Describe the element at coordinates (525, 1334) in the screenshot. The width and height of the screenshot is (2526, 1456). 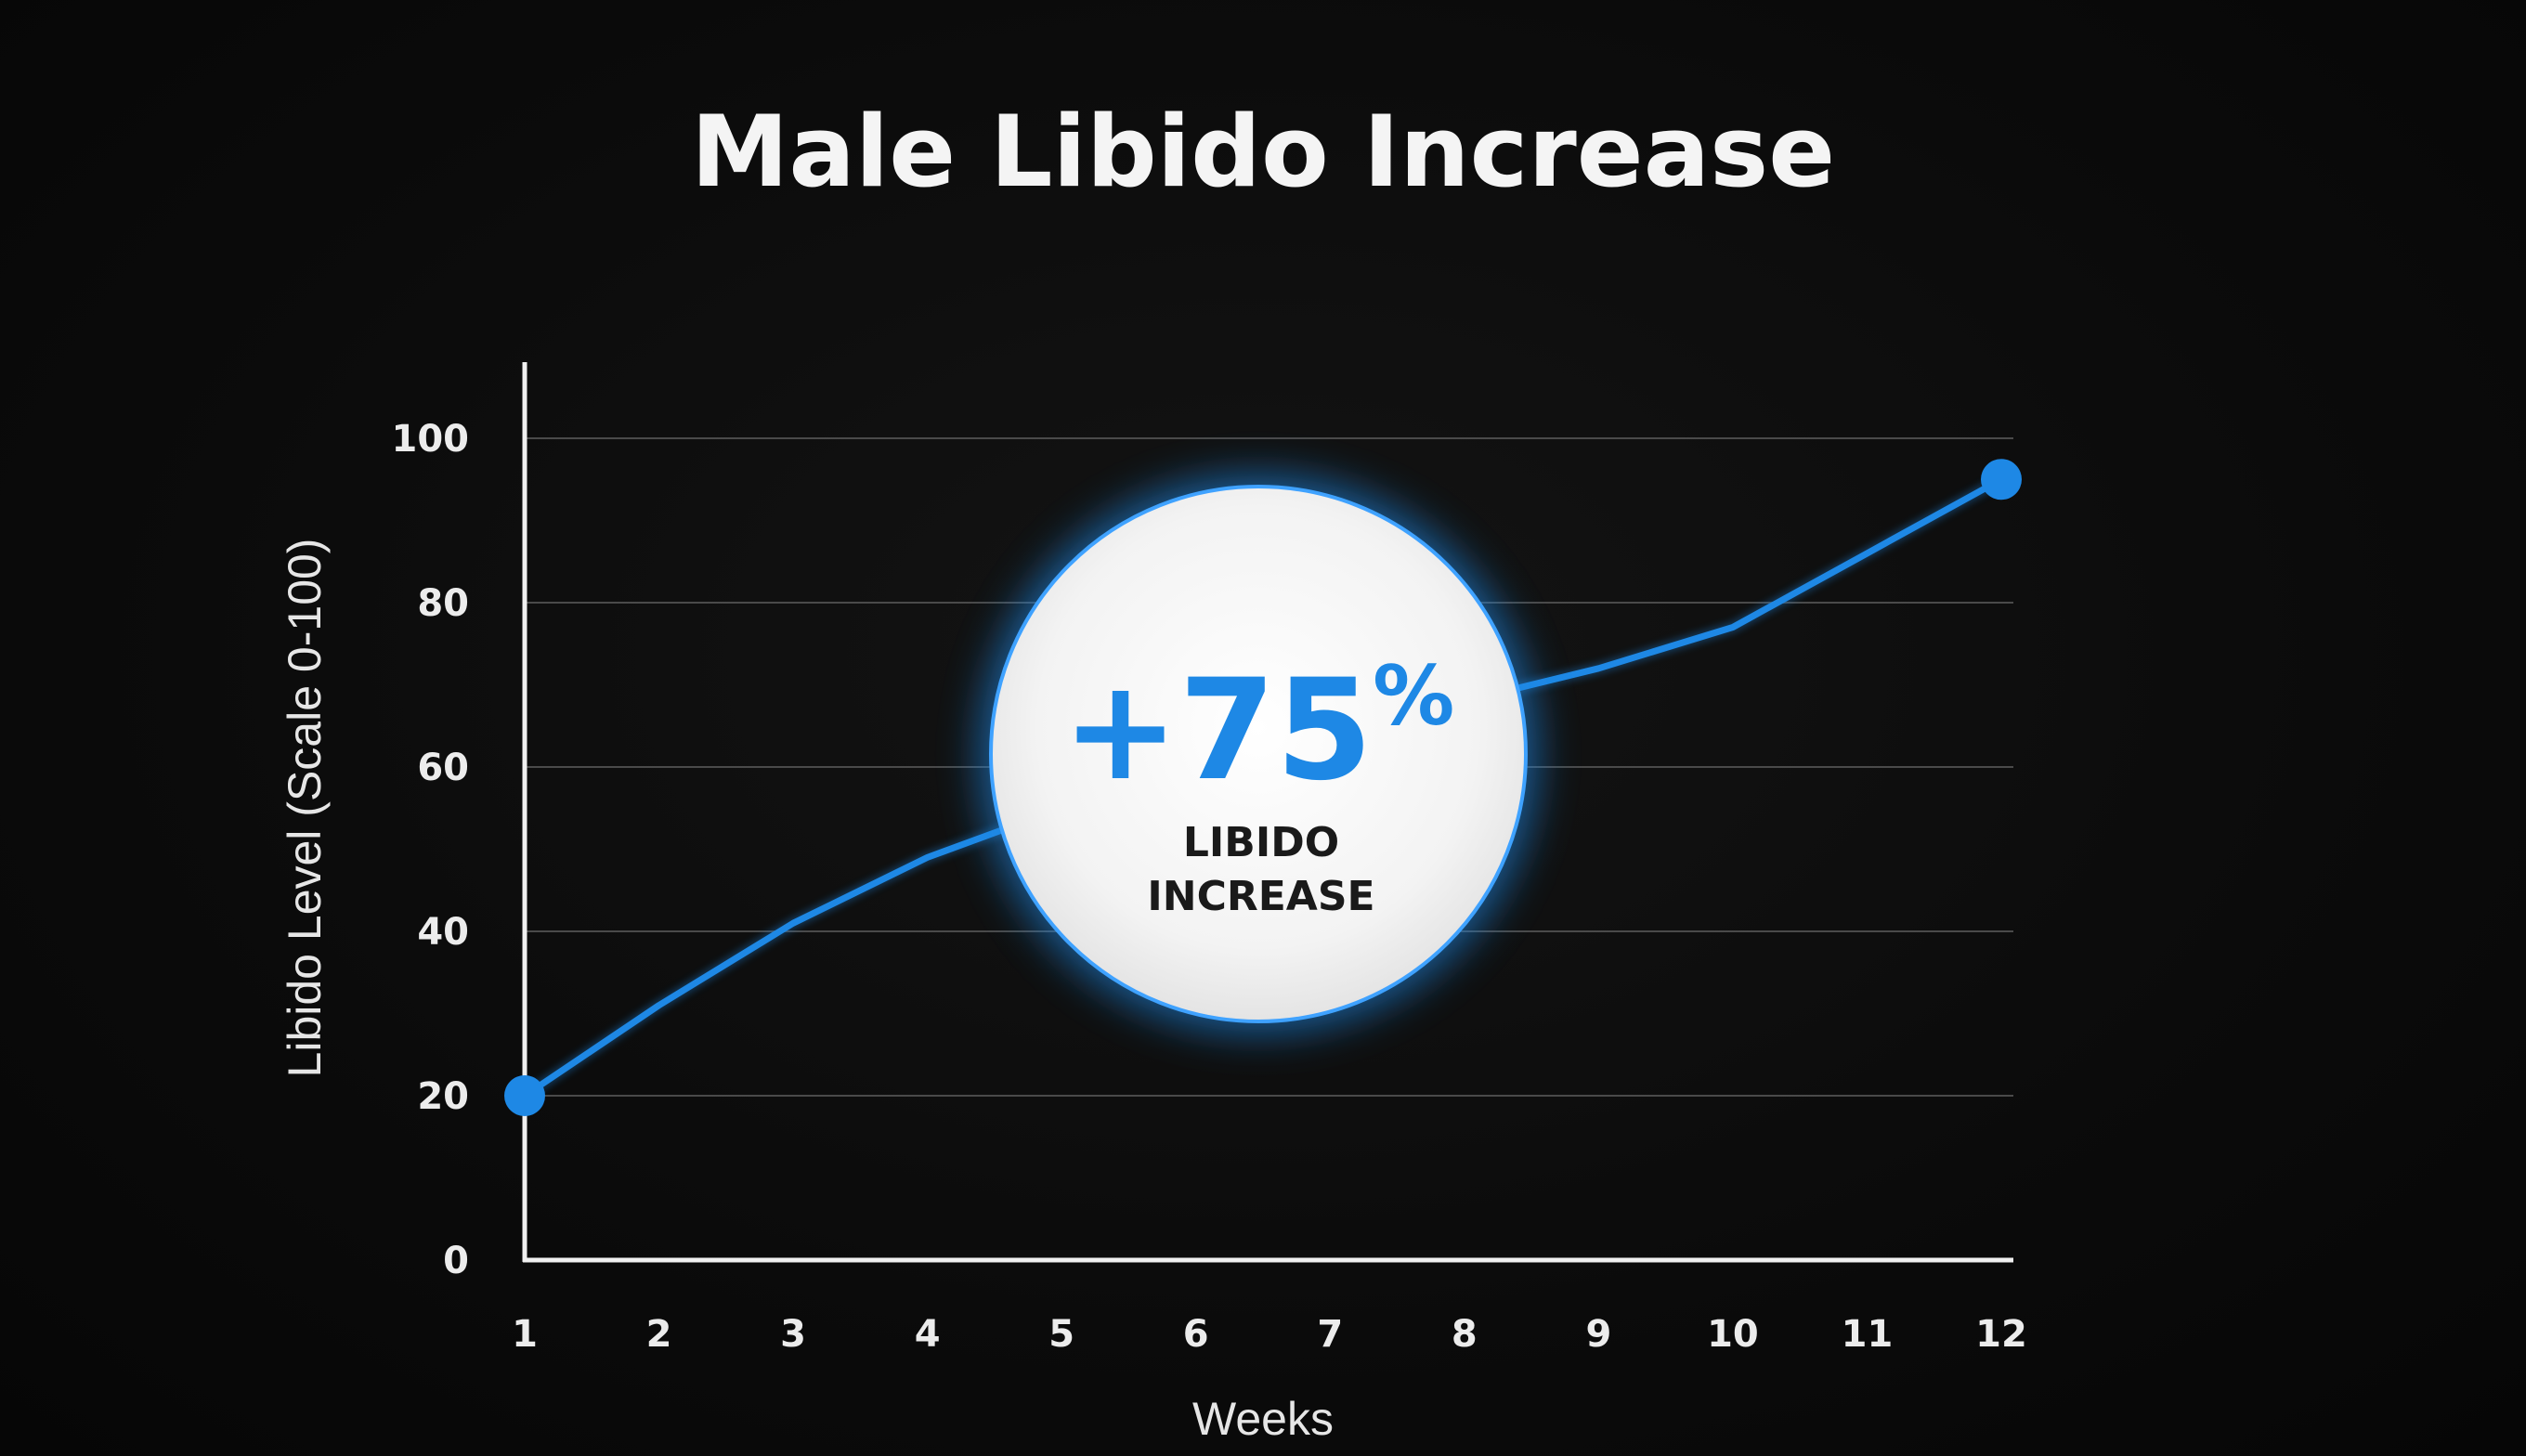
I see `x-tick-1: 1` at that location.